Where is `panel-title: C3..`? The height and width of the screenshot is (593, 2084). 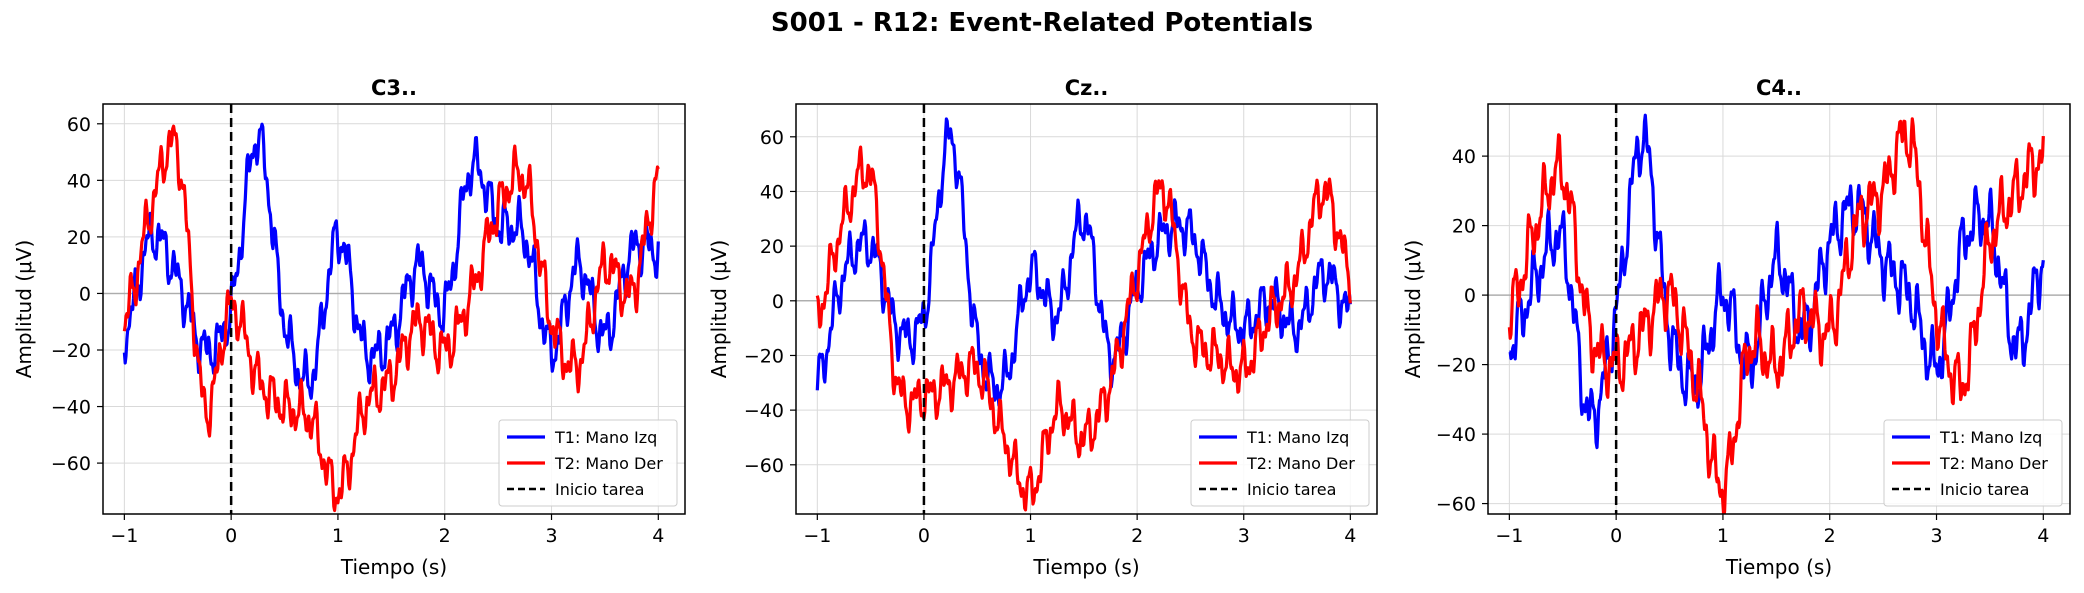 panel-title: C3.. is located at coordinates (394, 88).